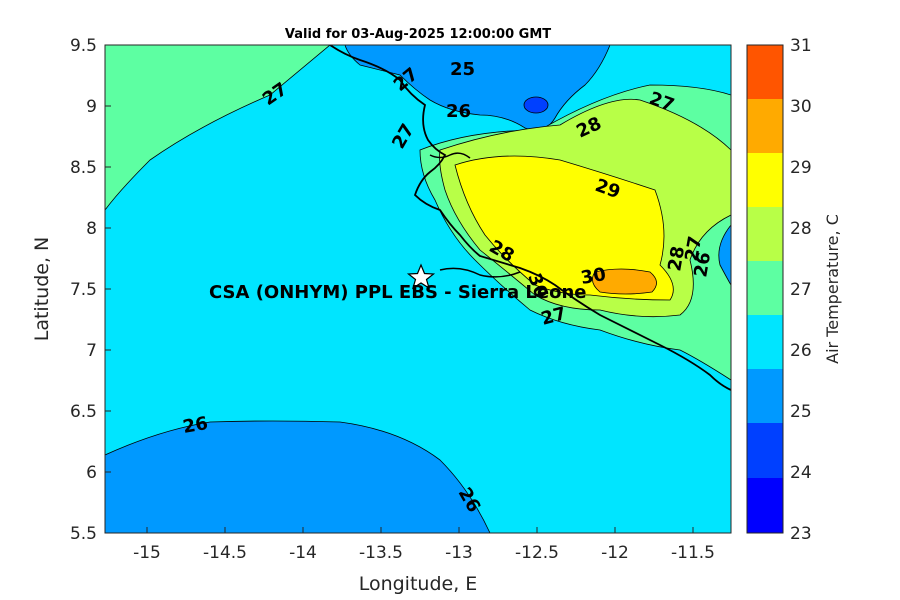 Image resolution: width=900 pixels, height=600 pixels. I want to click on y-tick-label: 8.5, so click(83, 168).